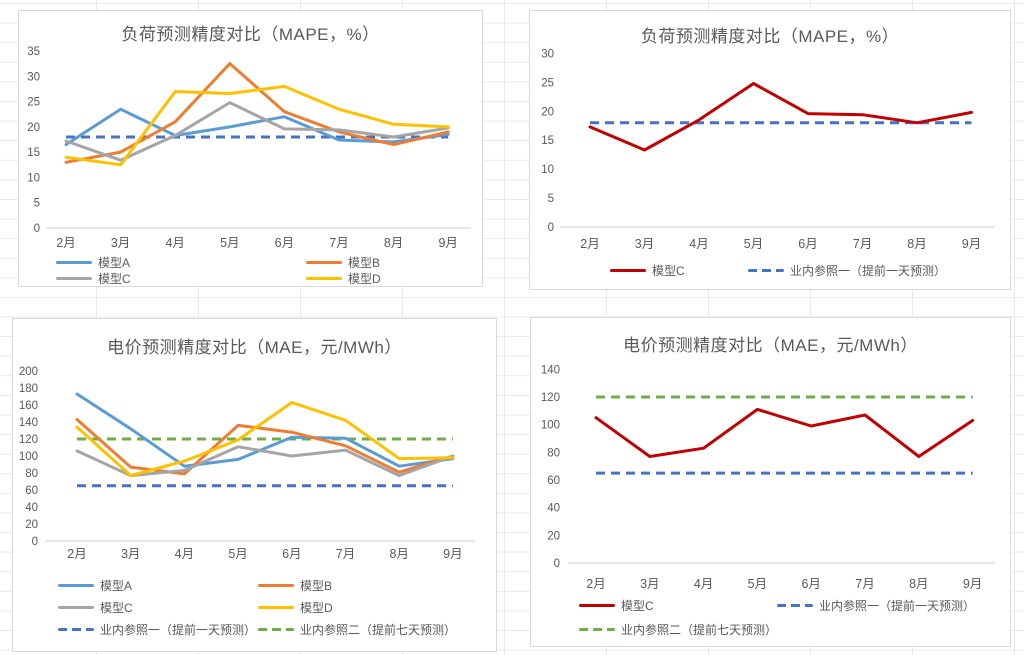 This screenshot has width=1024, height=655. Describe the element at coordinates (33, 77) in the screenshot. I see `y-tick-label: 30` at that location.